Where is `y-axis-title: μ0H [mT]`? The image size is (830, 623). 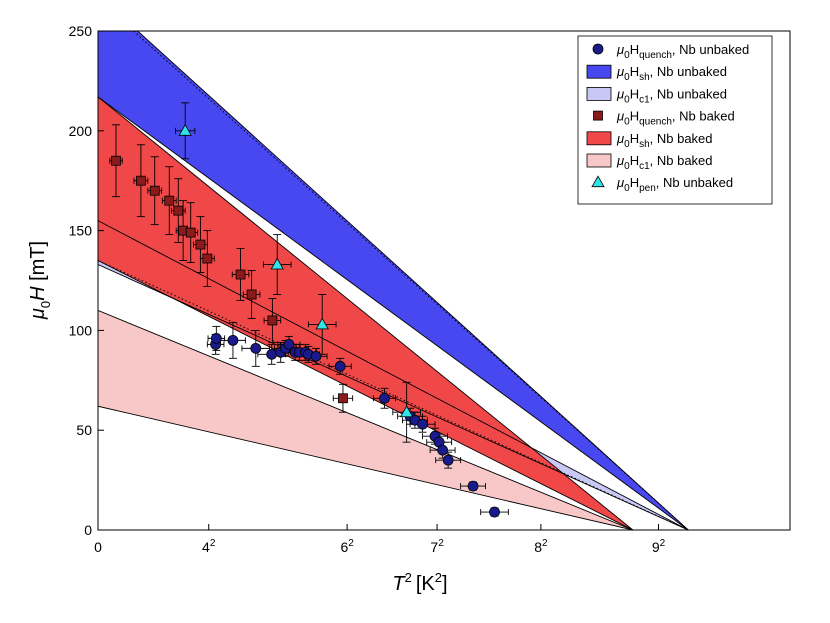 y-axis-title: μ0H [mT] is located at coordinates (40, 280).